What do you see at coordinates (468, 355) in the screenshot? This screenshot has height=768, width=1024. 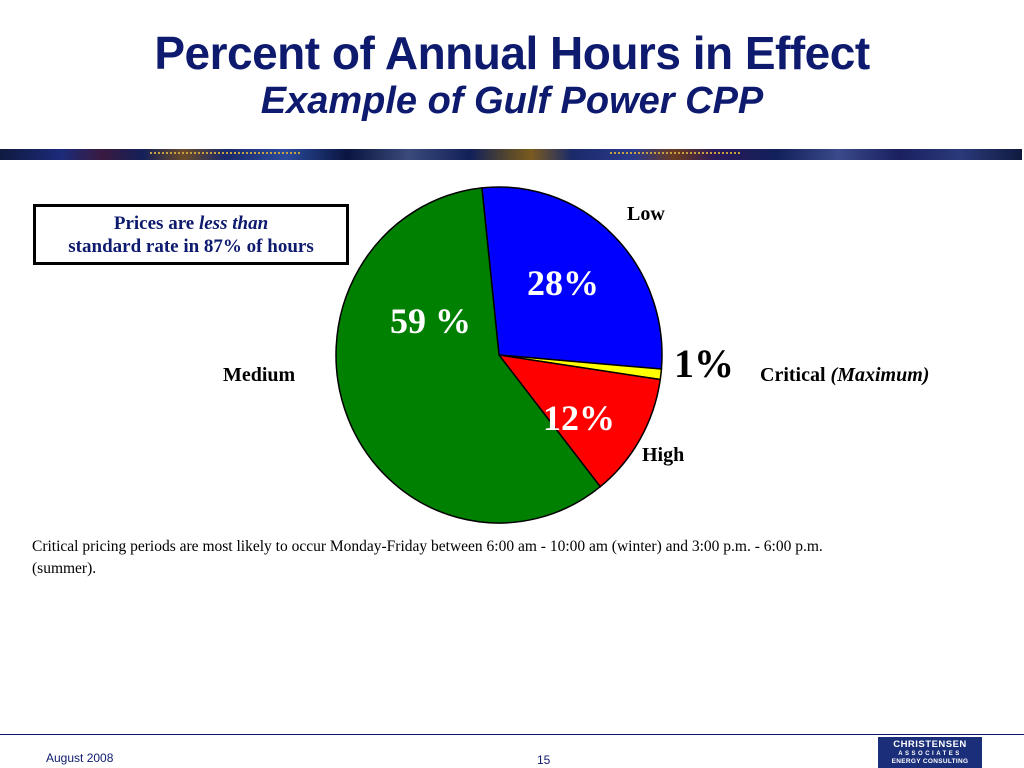 I see `pie-slice-medium` at bounding box center [468, 355].